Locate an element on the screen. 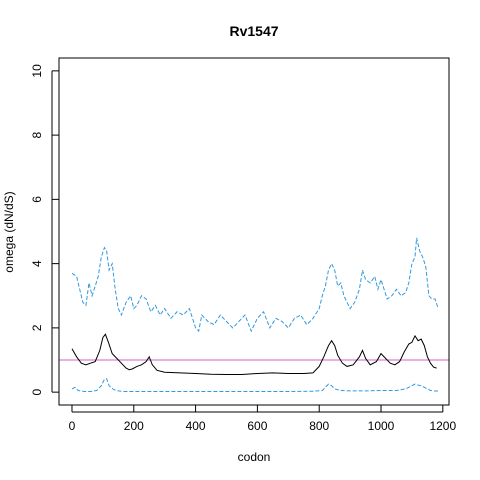 The width and height of the screenshot is (480, 480). x-tick-label: 600 is located at coordinates (257, 426).